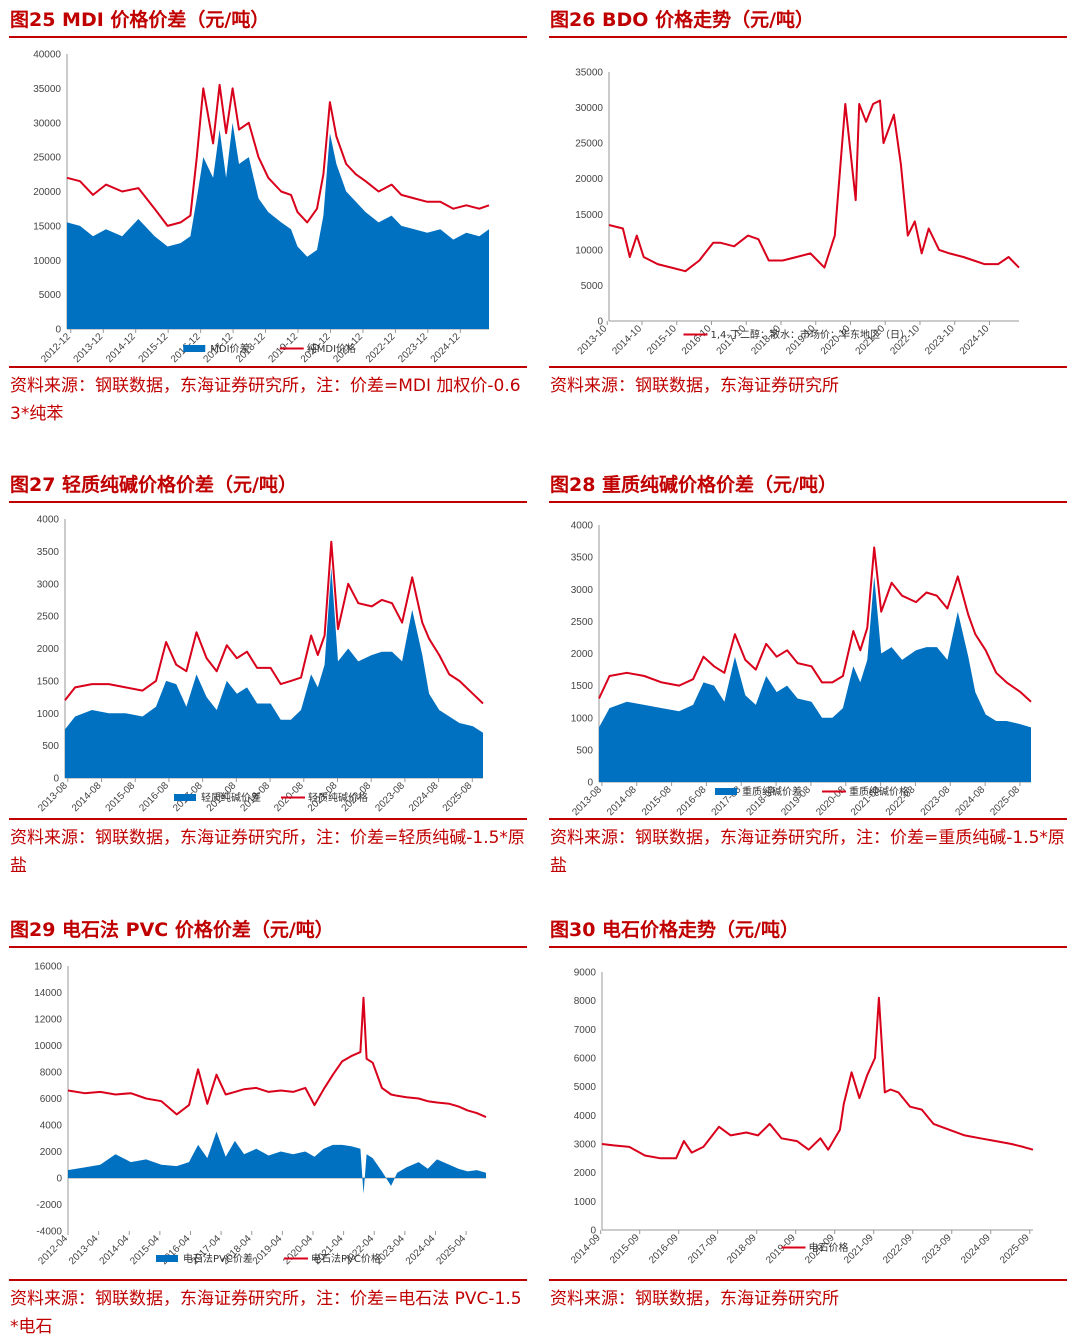  I want to click on y-tick-label: 30000, so click(589, 108).